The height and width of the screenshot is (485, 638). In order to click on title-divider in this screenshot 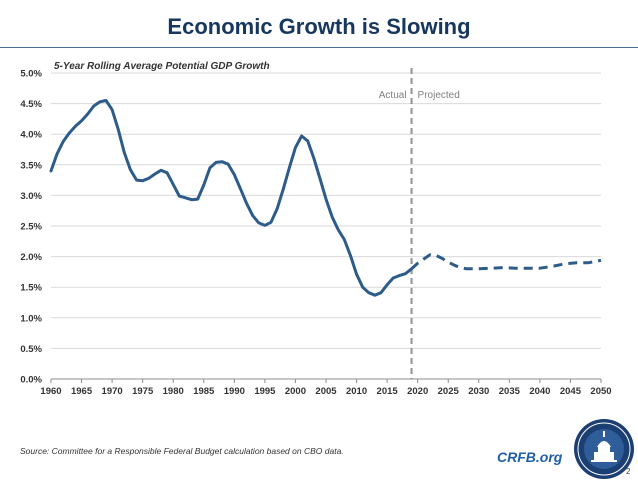, I will do `click(319, 47)`.